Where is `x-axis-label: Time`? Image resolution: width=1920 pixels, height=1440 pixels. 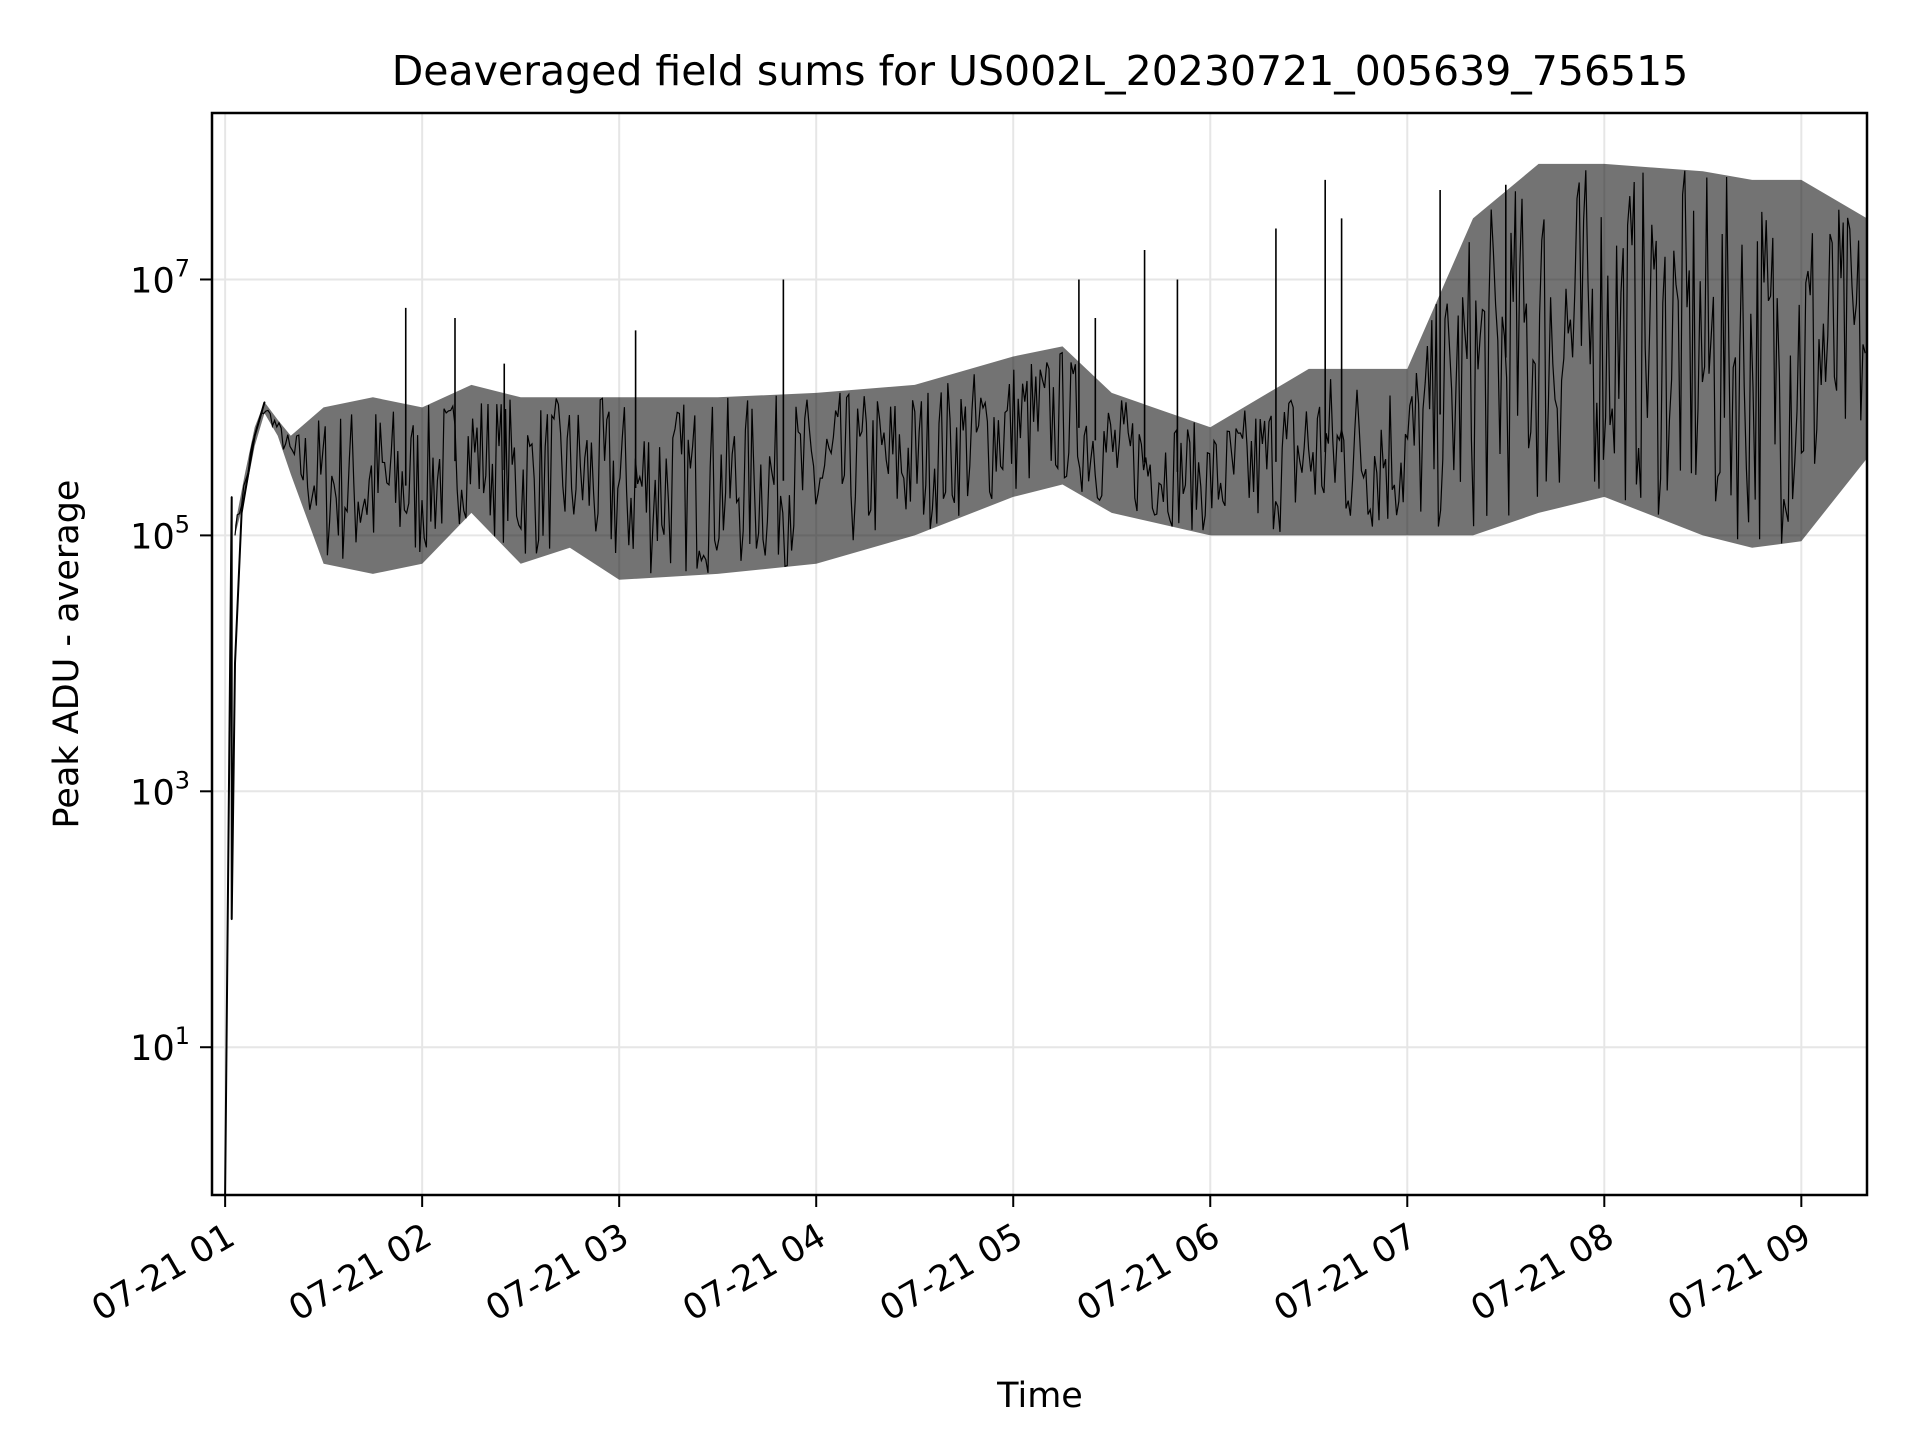
x-axis-label: Time is located at coordinates (1039, 1396).